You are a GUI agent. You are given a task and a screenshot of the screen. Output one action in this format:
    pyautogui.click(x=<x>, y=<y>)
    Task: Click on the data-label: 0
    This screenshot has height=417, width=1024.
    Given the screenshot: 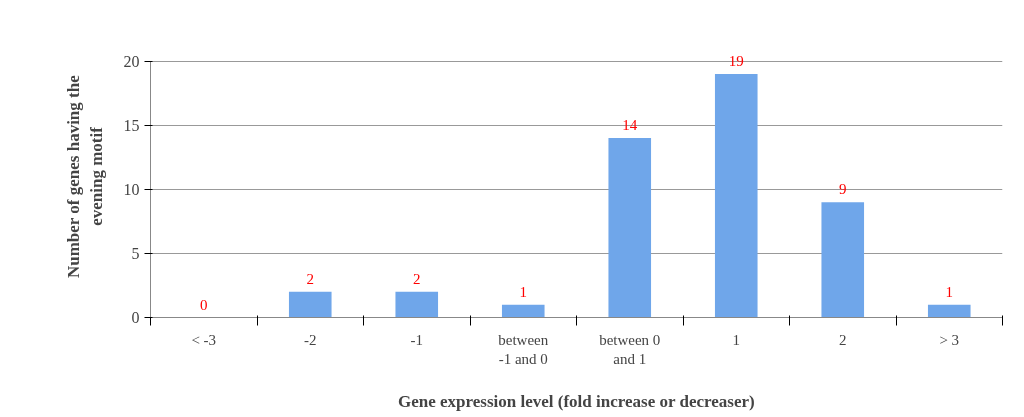 What is the action you would take?
    pyautogui.click(x=204, y=304)
    